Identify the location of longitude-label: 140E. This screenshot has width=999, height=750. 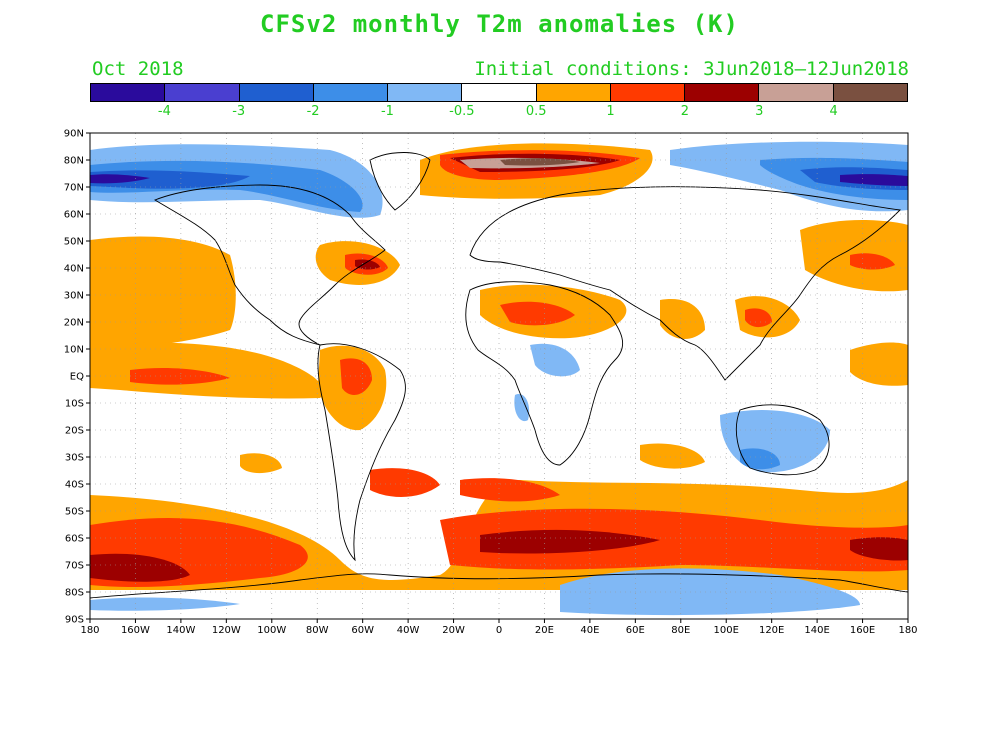
(816, 630).